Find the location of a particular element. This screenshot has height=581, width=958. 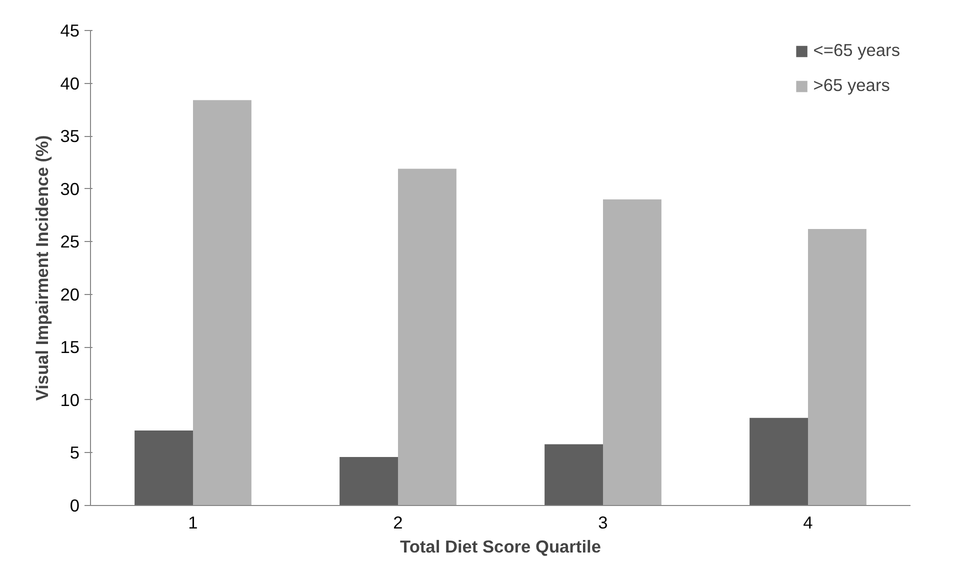

x-tick-label: 2 is located at coordinates (398, 522).